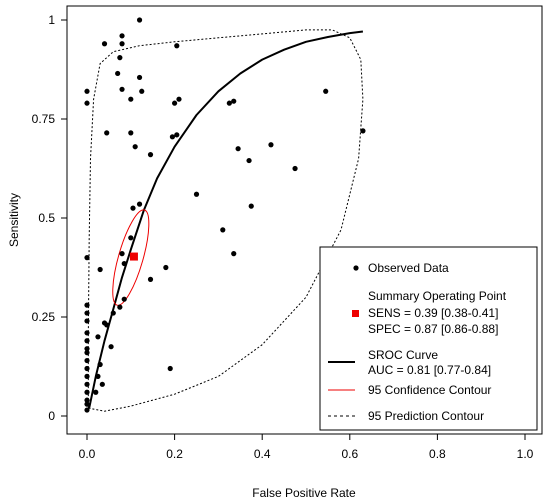  What do you see at coordinates (14, 220) in the screenshot?
I see `y-axis-label: Sensitivity` at bounding box center [14, 220].